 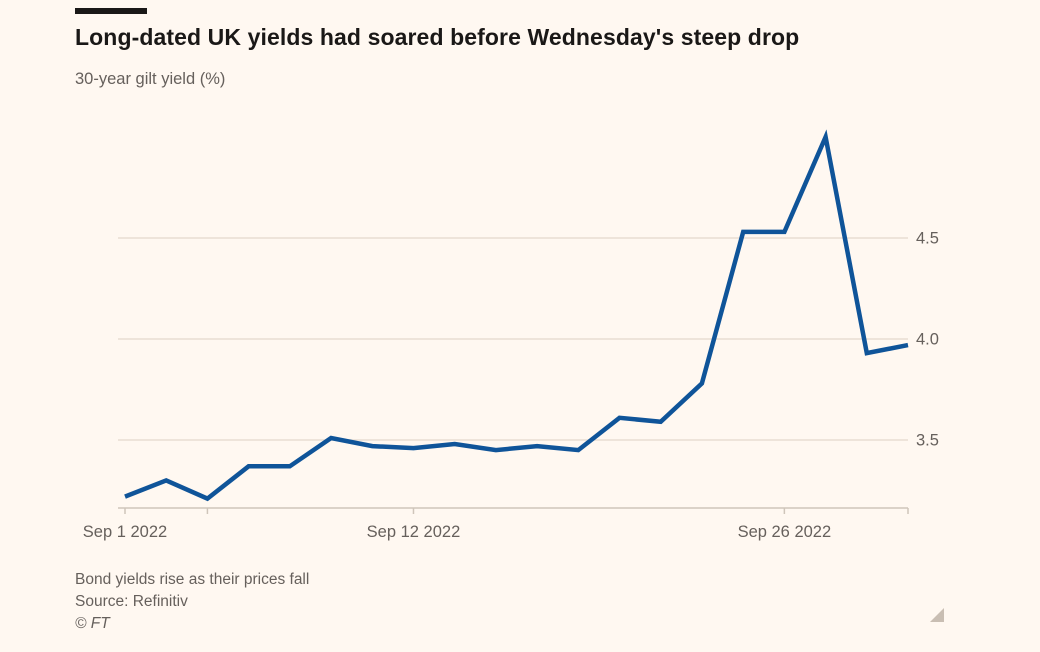 What do you see at coordinates (927, 441) in the screenshot?
I see `y-axis-label: 3.5` at bounding box center [927, 441].